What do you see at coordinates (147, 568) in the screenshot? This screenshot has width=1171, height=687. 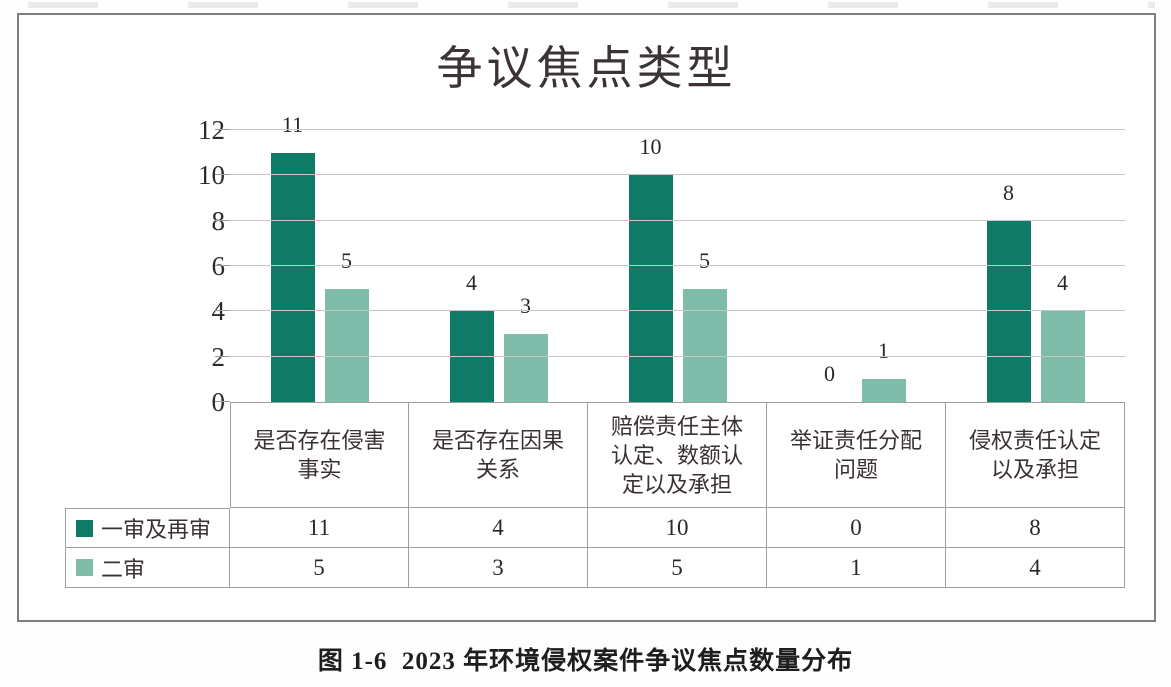 I see `legend-cell: 二审` at bounding box center [147, 568].